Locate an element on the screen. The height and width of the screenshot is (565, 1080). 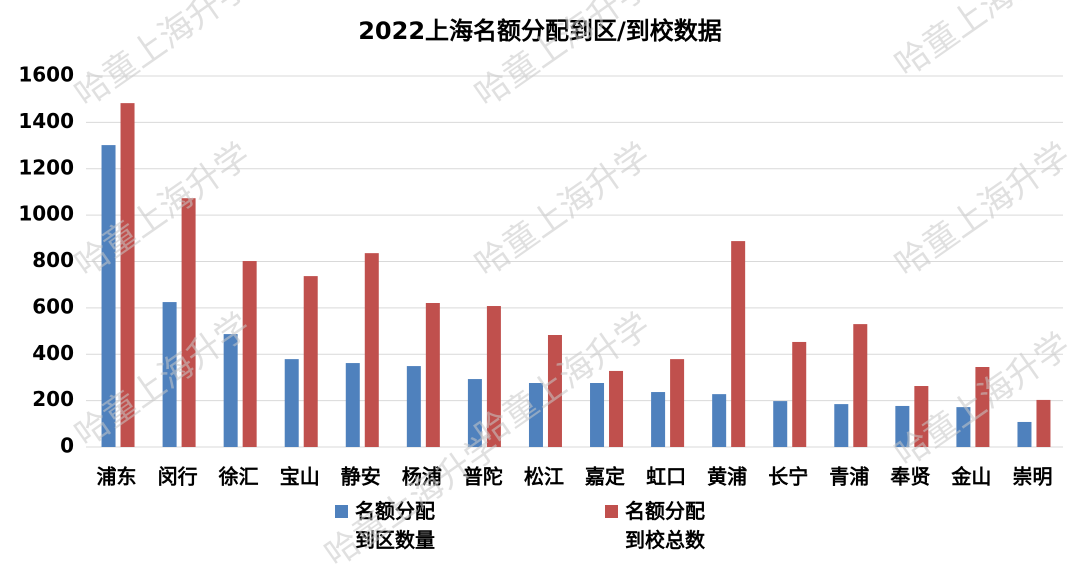
y-tick-label: 1400 is located at coordinates (46, 121).